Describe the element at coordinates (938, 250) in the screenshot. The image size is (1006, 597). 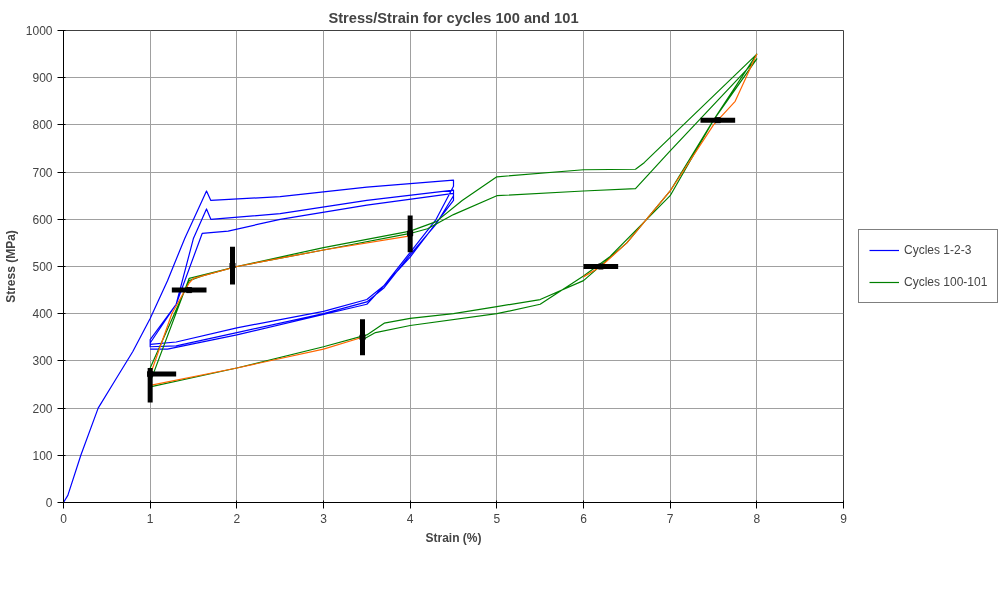
I see `legend-label: Cycles 1-2-3` at that location.